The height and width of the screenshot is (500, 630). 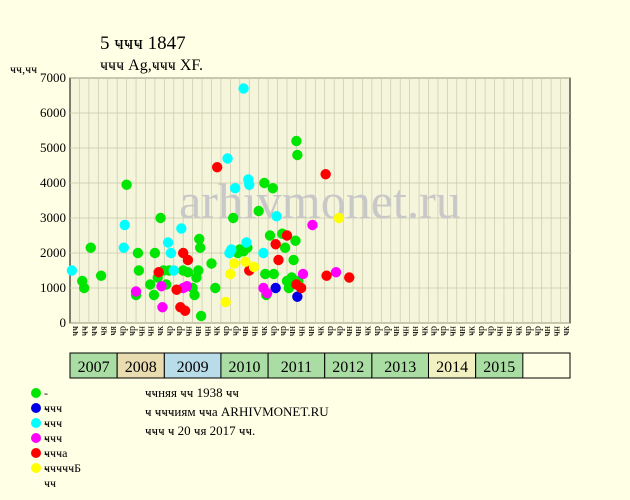 I want to click on year-label: 2013, so click(x=400, y=367).